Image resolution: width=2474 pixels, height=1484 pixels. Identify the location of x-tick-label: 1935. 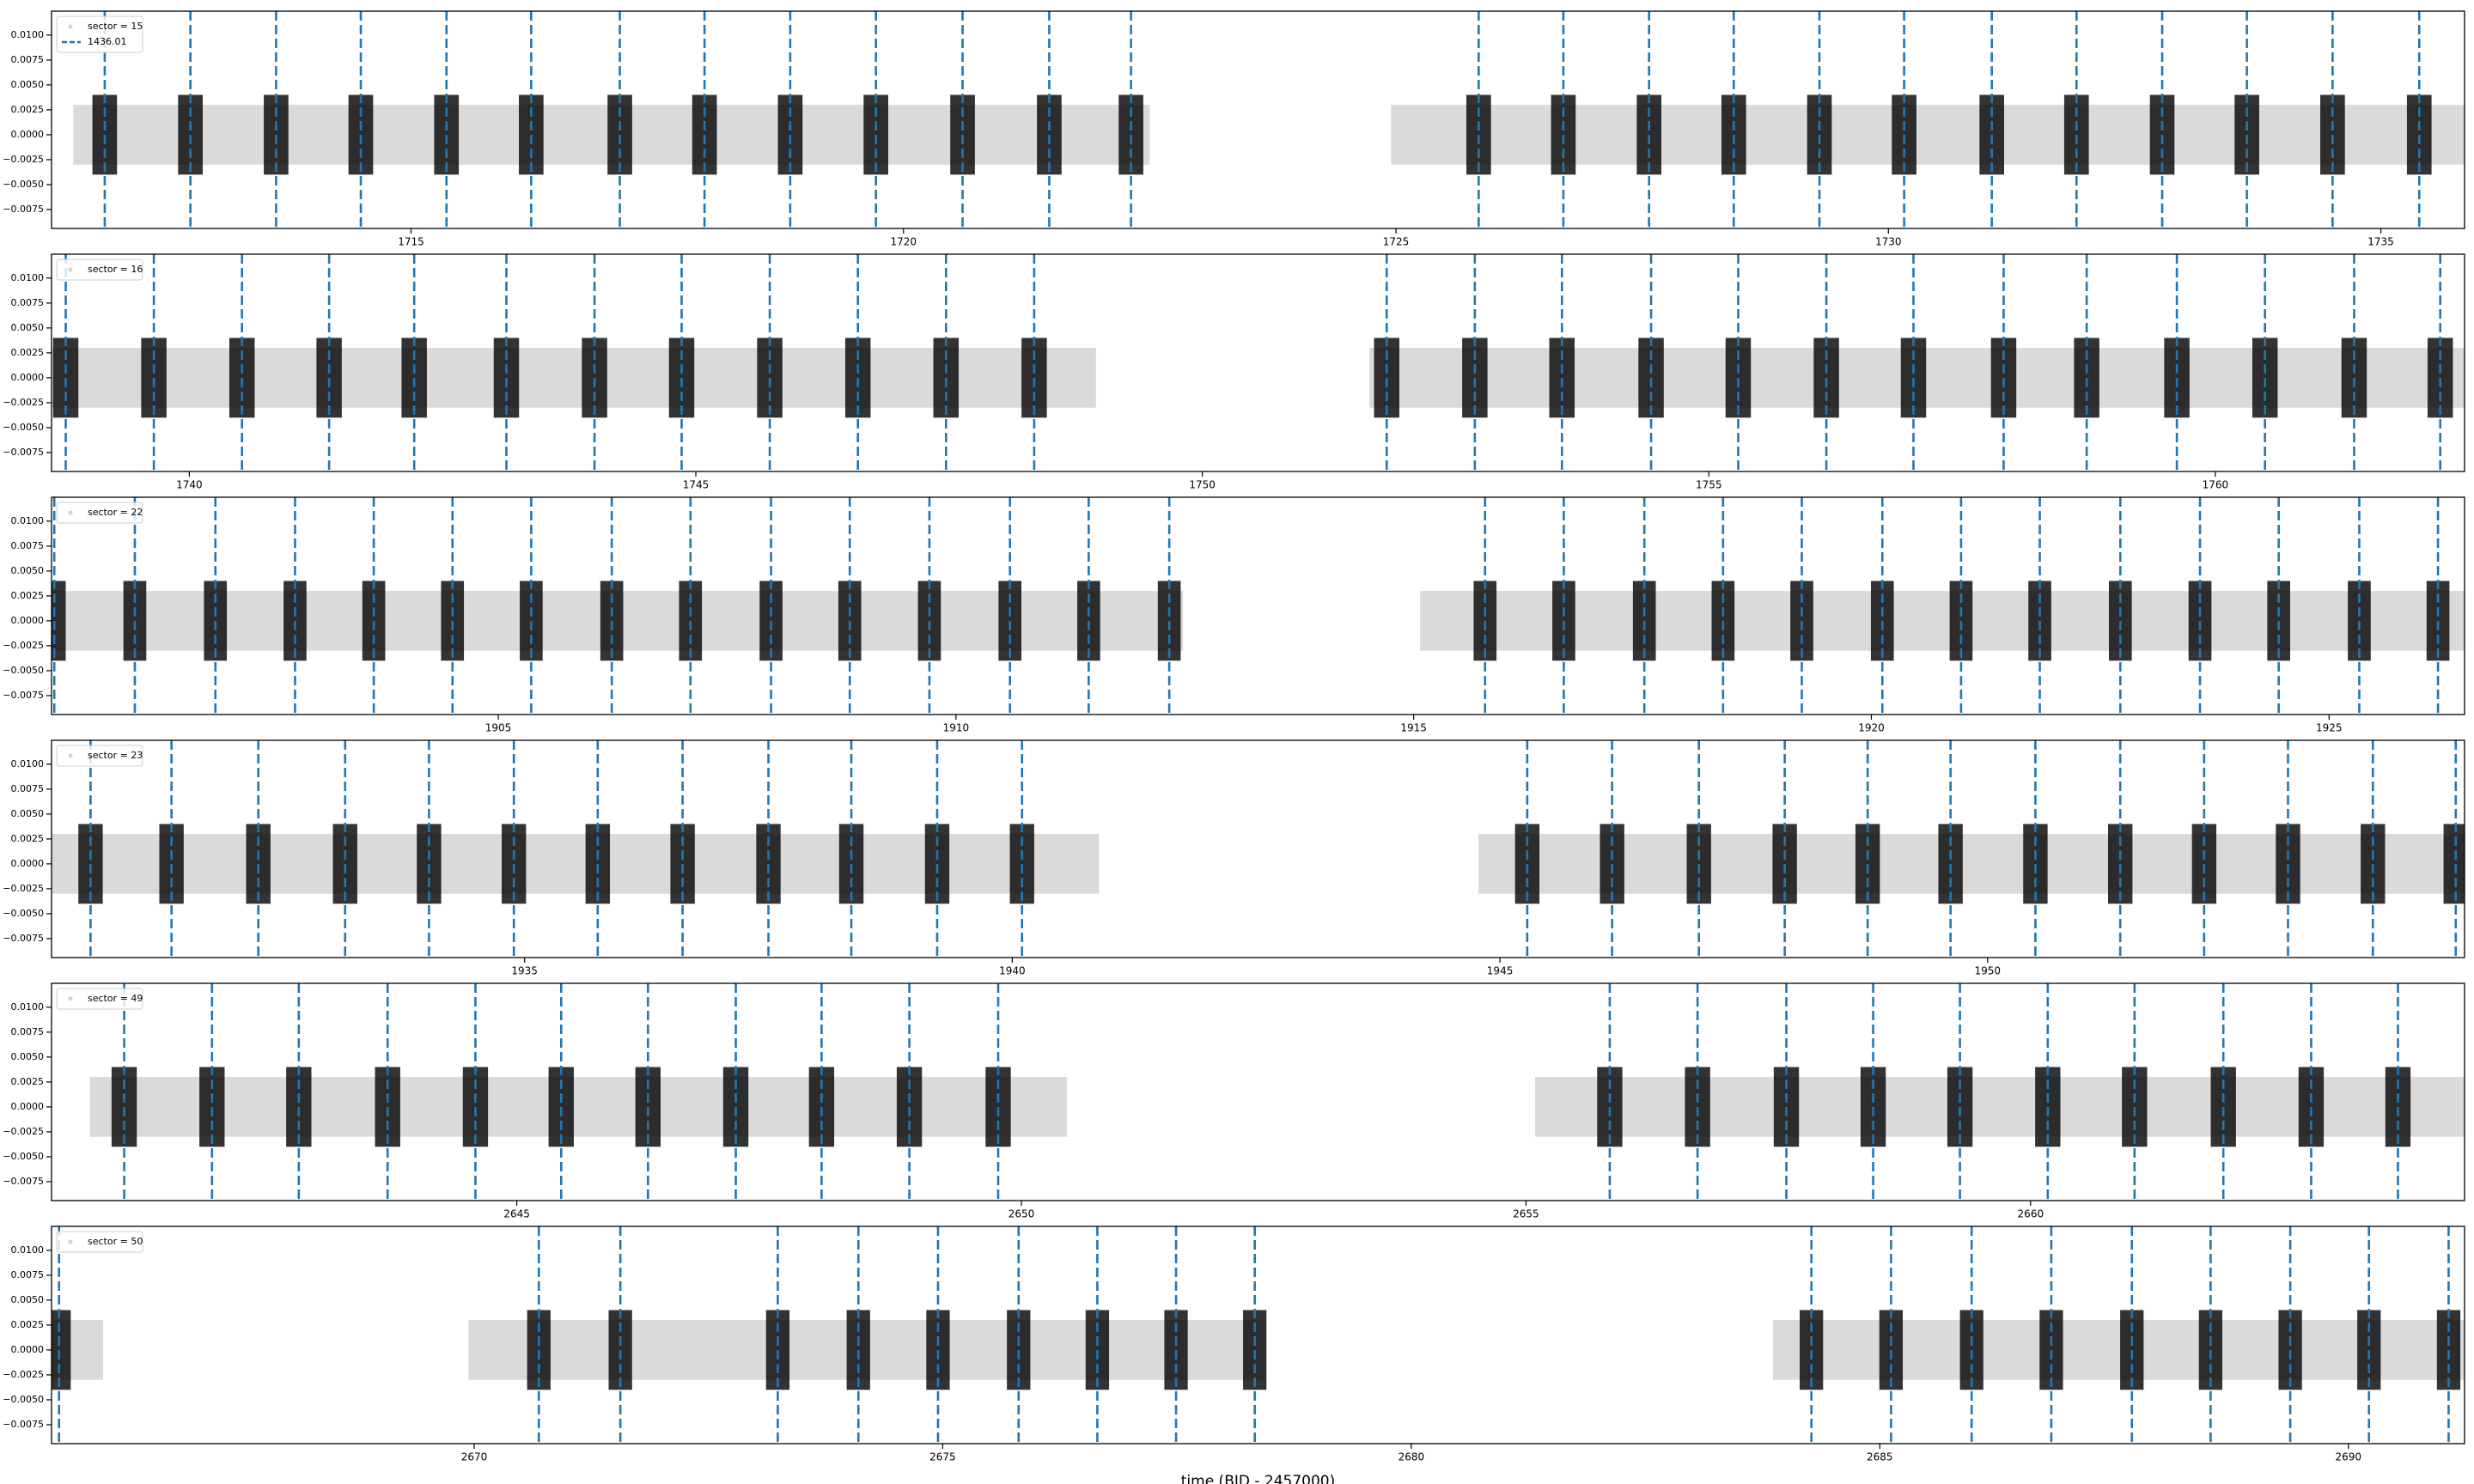
(524, 971).